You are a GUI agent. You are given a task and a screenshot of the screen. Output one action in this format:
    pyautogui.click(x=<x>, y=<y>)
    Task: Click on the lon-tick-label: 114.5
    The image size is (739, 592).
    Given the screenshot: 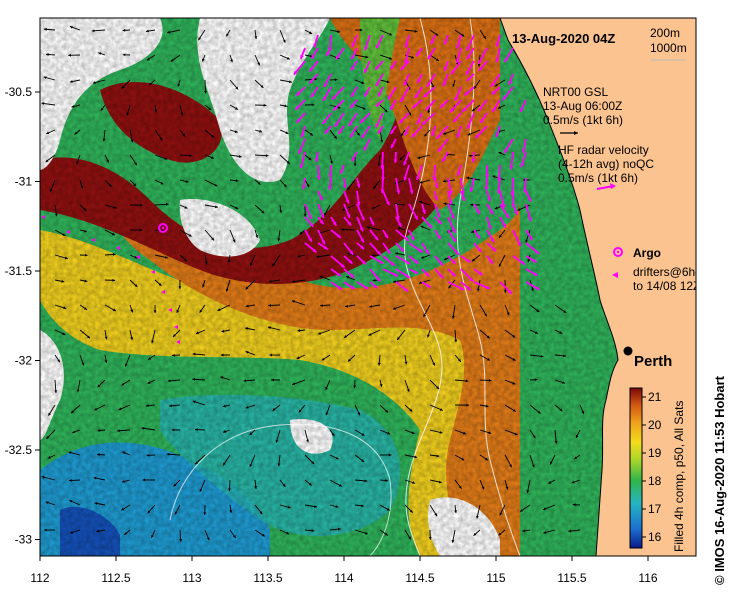 What is the action you would take?
    pyautogui.click(x=419, y=578)
    